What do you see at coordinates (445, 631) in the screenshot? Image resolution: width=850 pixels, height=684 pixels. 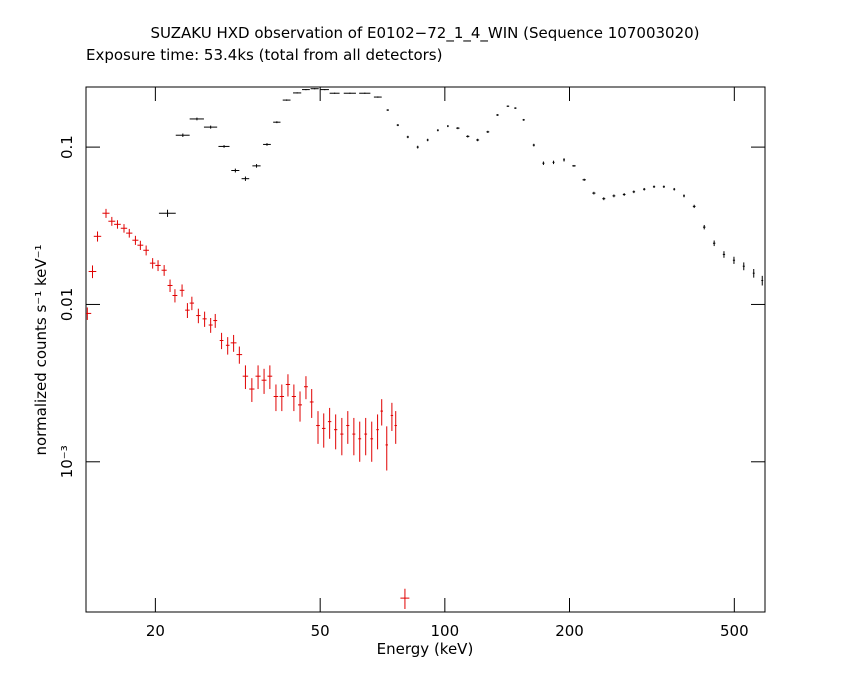 I see `x-tick-label: 100` at bounding box center [445, 631].